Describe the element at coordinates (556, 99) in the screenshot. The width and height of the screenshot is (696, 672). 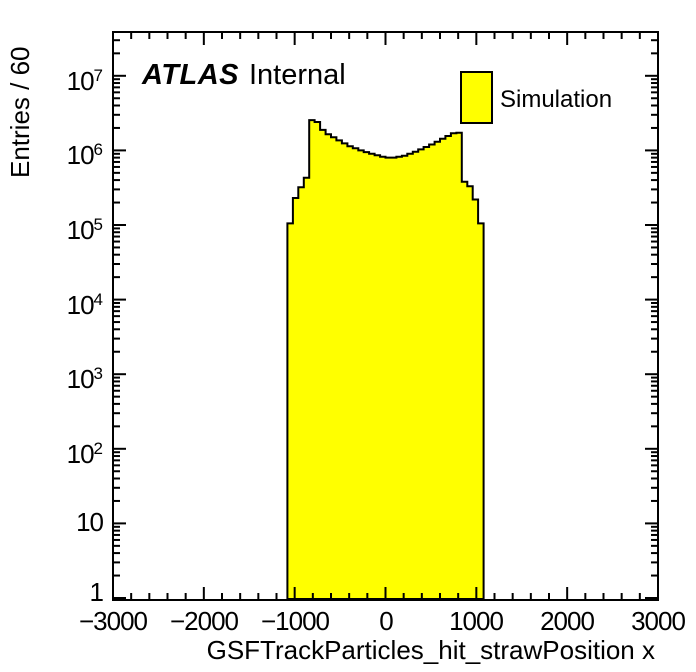
I see `legend-label-simulation: Simulation` at that location.